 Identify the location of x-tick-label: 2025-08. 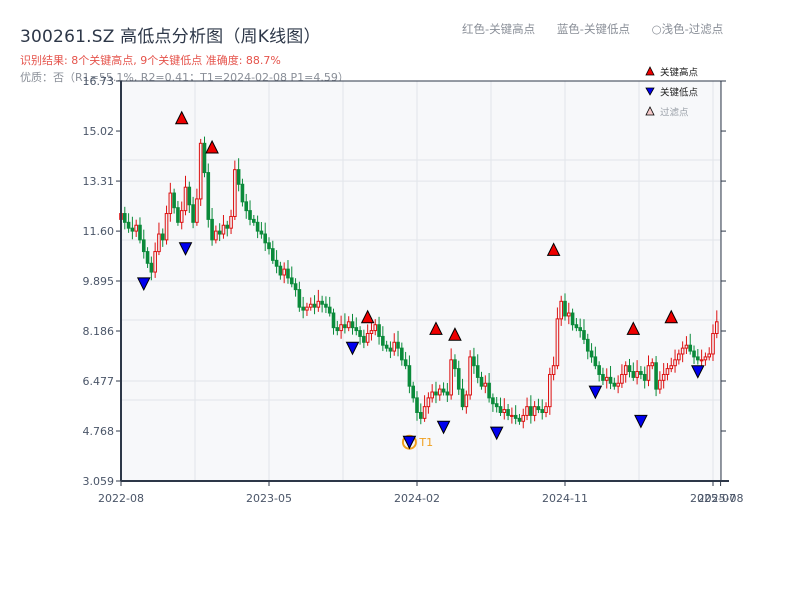
(721, 498).